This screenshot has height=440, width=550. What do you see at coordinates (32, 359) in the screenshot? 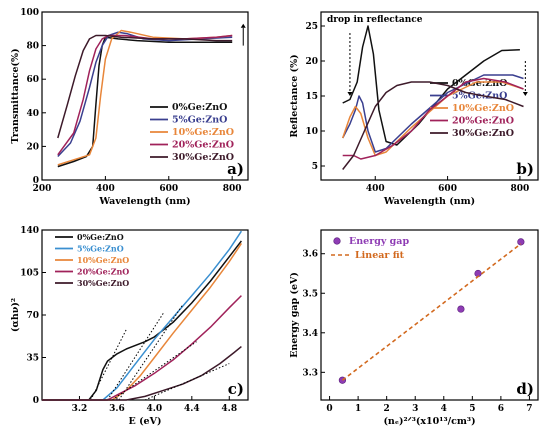
I see `y-tick-label: 35` at bounding box center [32, 359].